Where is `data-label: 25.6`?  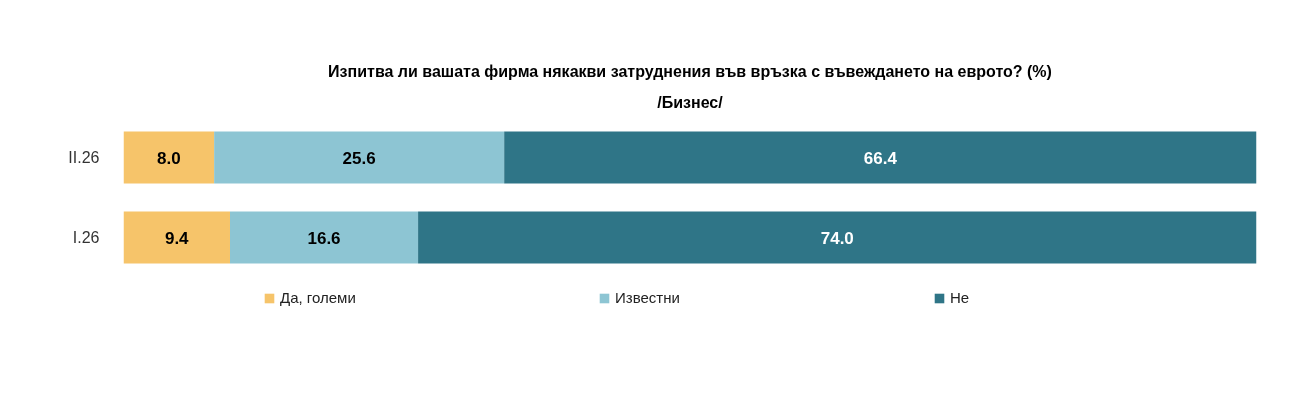 data-label: 25.6 is located at coordinates (359, 158).